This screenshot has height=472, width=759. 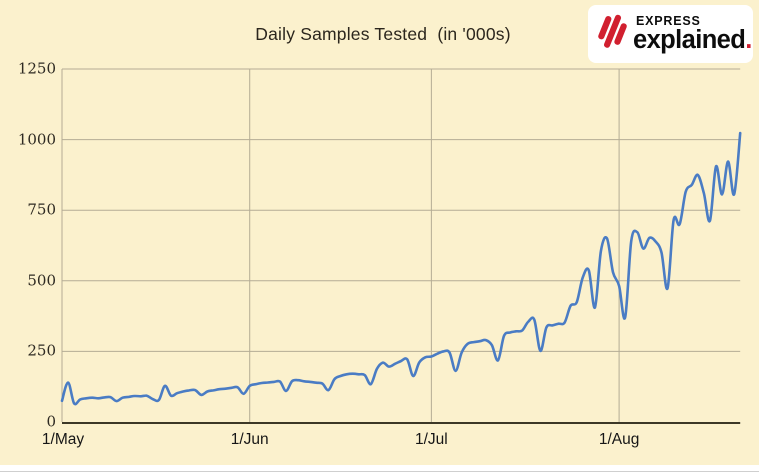 What do you see at coordinates (249, 439) in the screenshot?
I see `x-tick-label: 1/Jun` at bounding box center [249, 439].